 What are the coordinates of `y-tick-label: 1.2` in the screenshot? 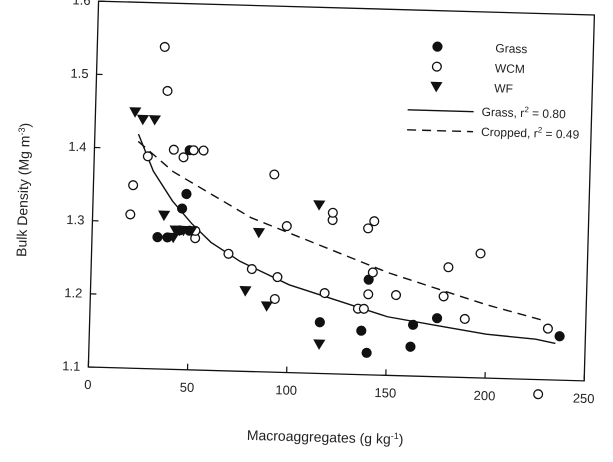 It's located at (73, 292).